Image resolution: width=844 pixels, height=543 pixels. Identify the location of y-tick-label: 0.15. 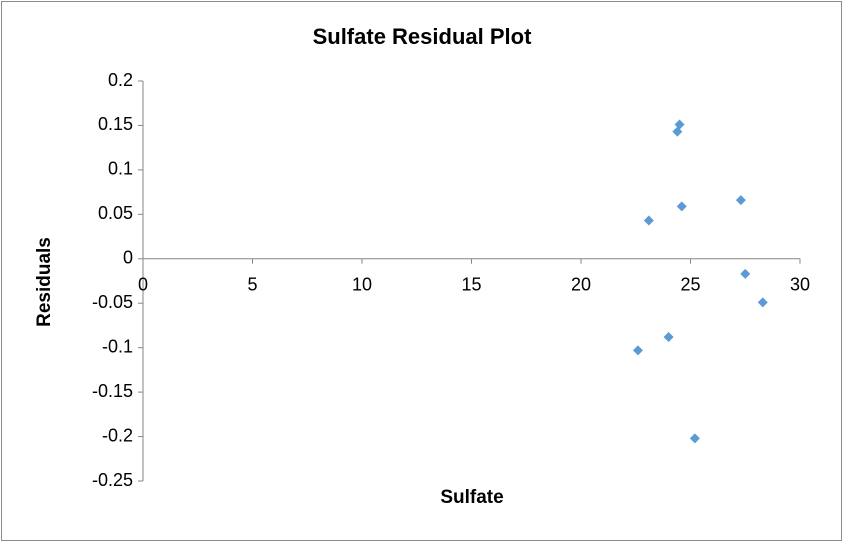
(115, 124).